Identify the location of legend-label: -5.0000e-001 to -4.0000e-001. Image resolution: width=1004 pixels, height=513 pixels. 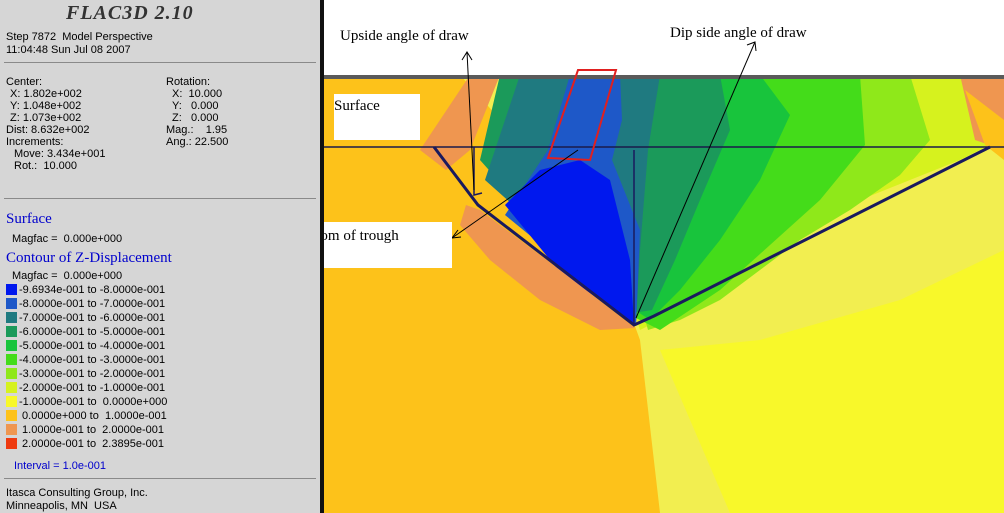
(92, 346).